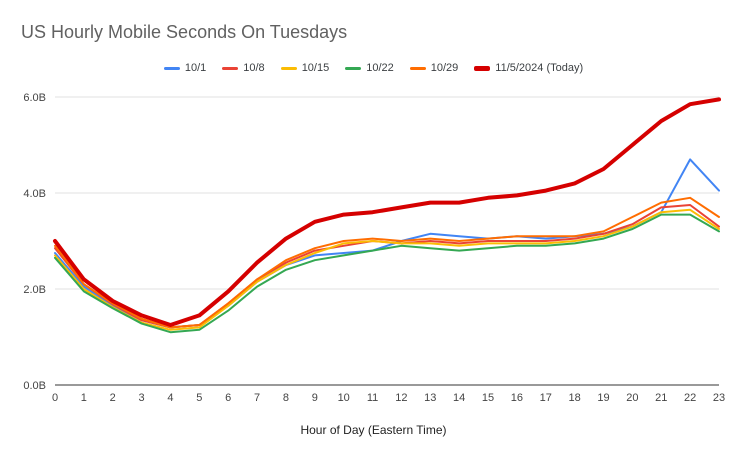 This screenshot has width=747, height=462. I want to click on x-tick-label: 17, so click(546, 398).